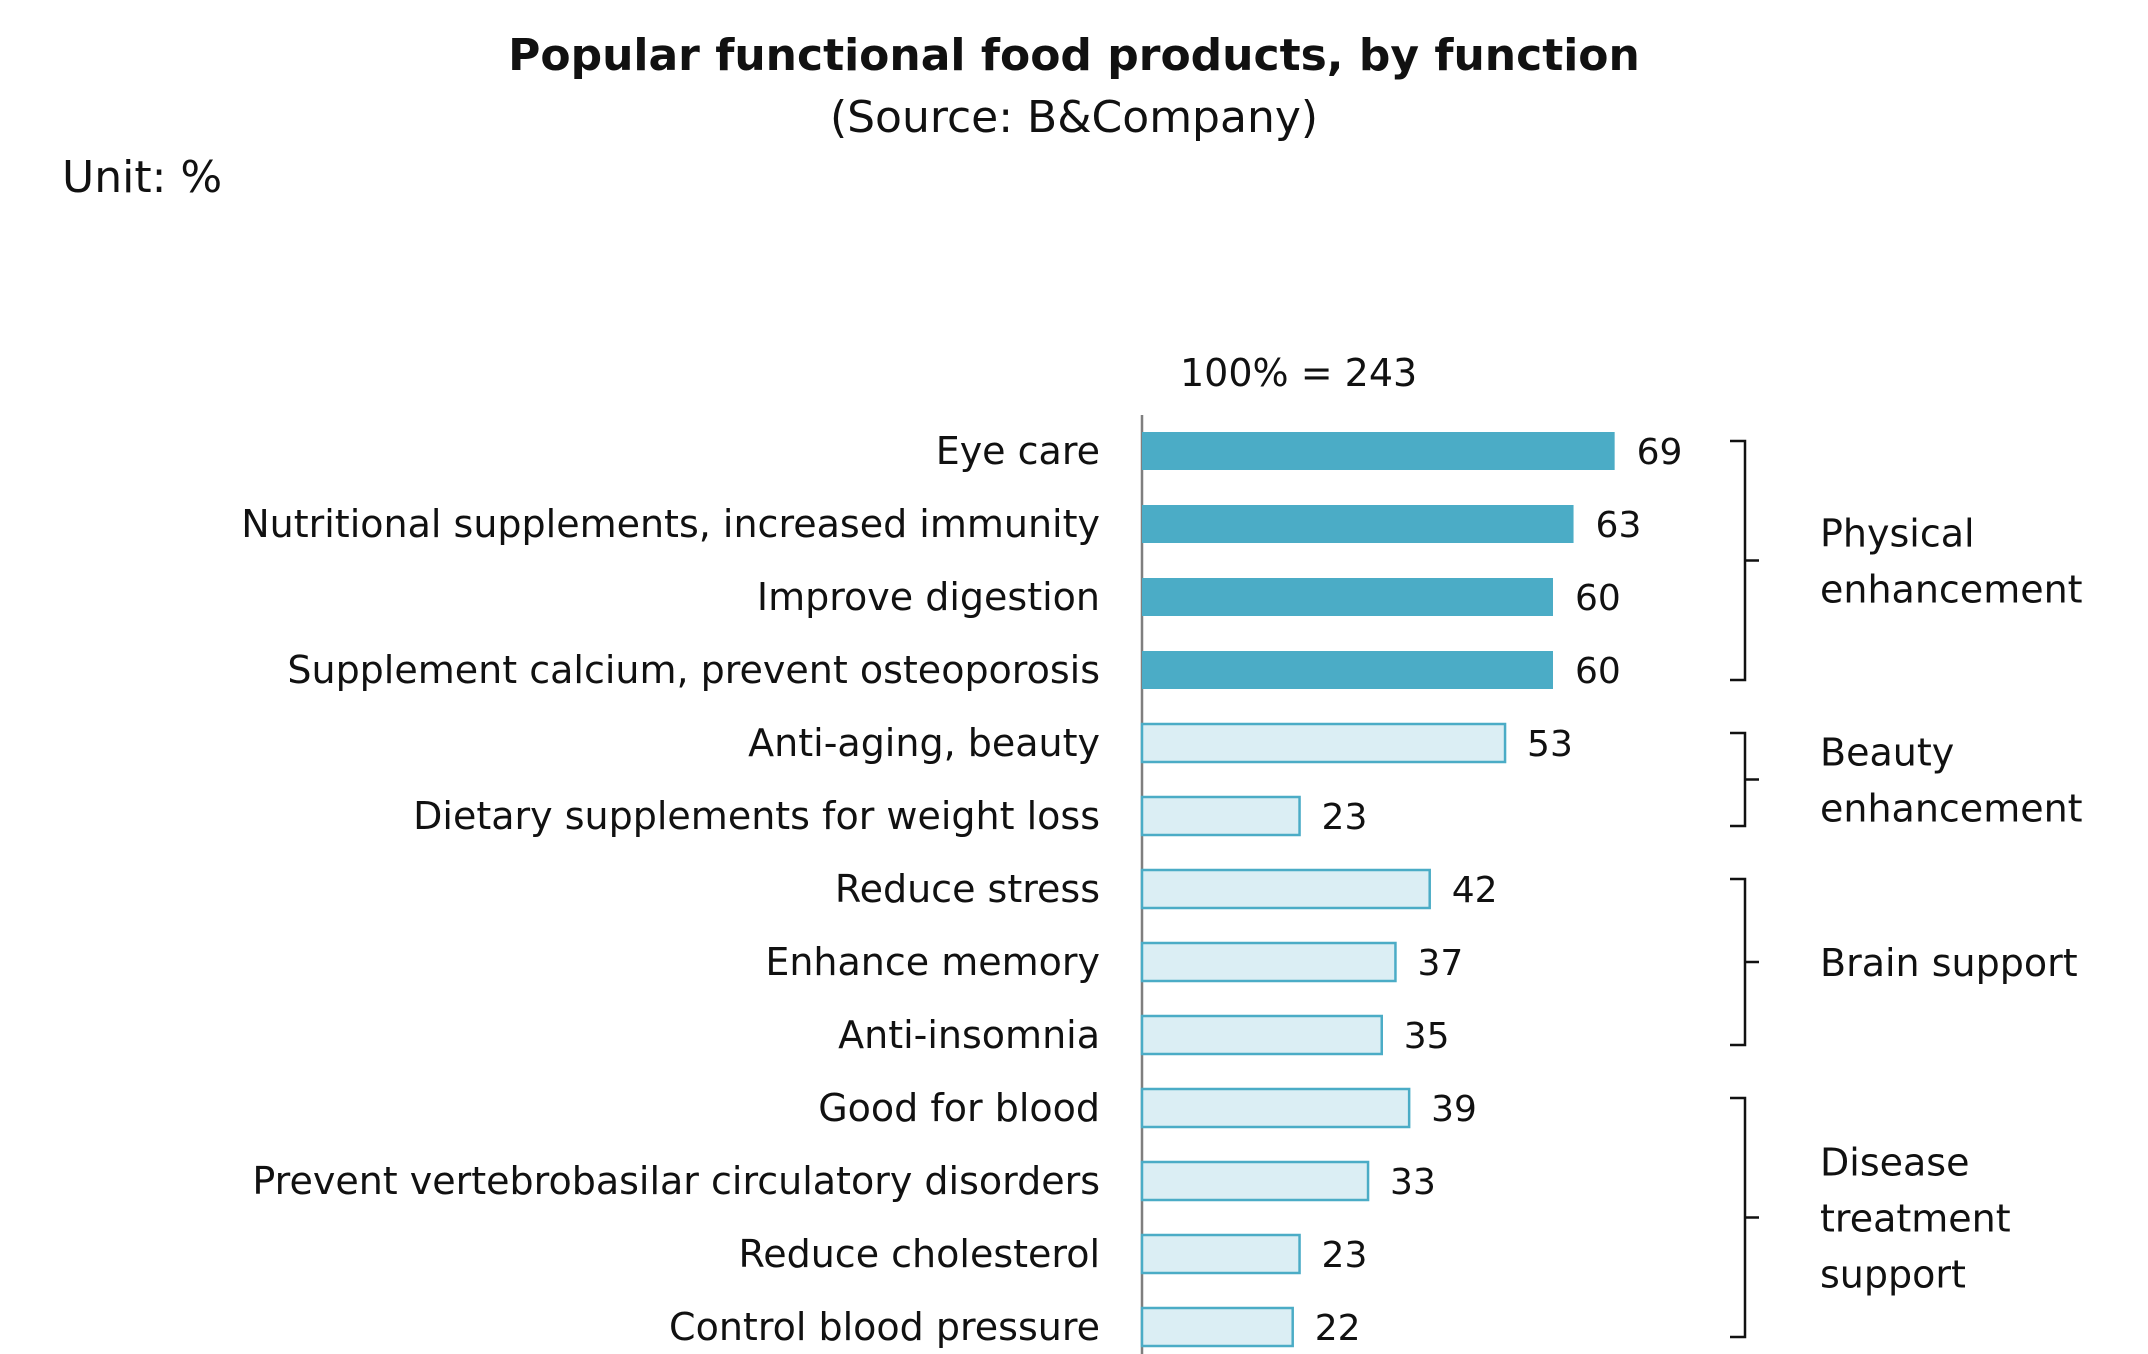  What do you see at coordinates (1427, 1036) in the screenshot?
I see `value-label: 35` at bounding box center [1427, 1036].